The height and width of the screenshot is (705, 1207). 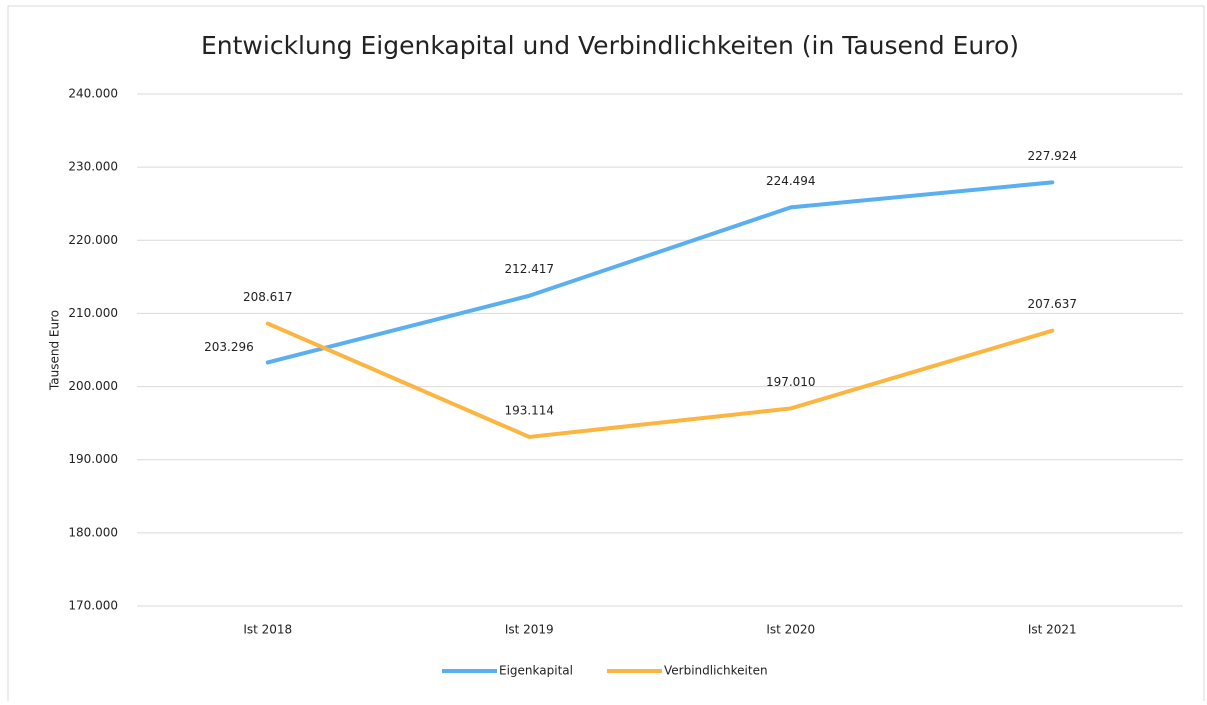 I want to click on data-label: 207.637, so click(x=1052, y=304).